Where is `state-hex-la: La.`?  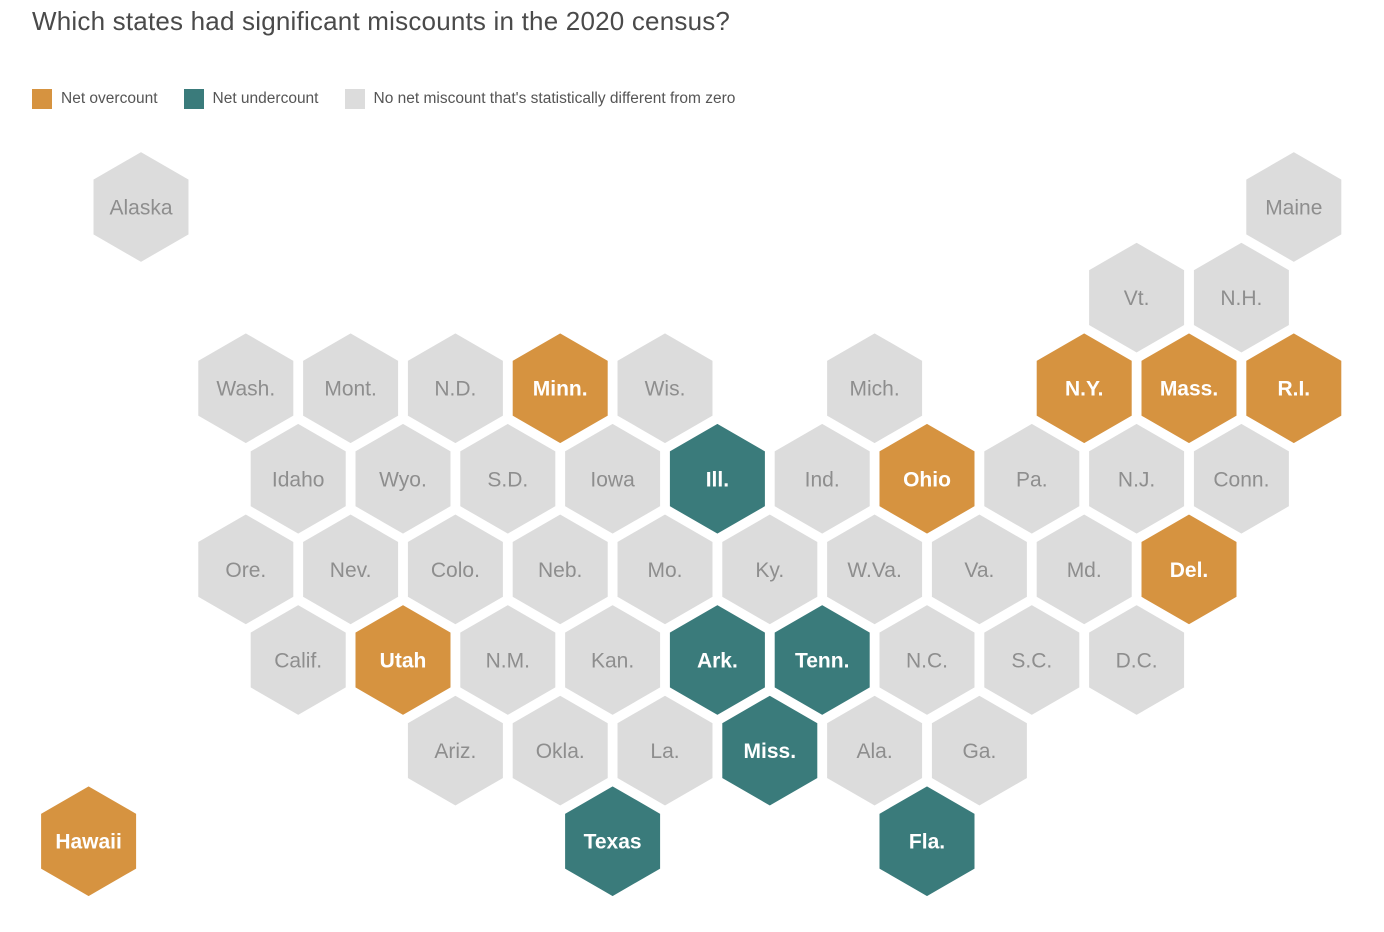
state-hex-la: La. is located at coordinates (665, 750).